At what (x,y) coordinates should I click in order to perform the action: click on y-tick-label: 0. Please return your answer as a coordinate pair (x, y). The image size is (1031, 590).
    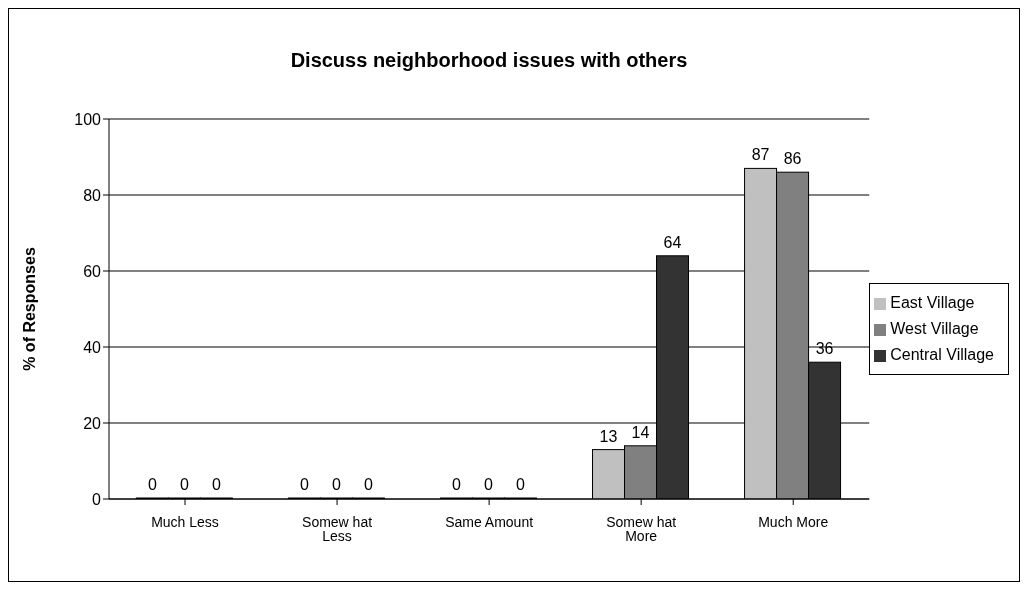
    Looking at the image, I should click on (97, 499).